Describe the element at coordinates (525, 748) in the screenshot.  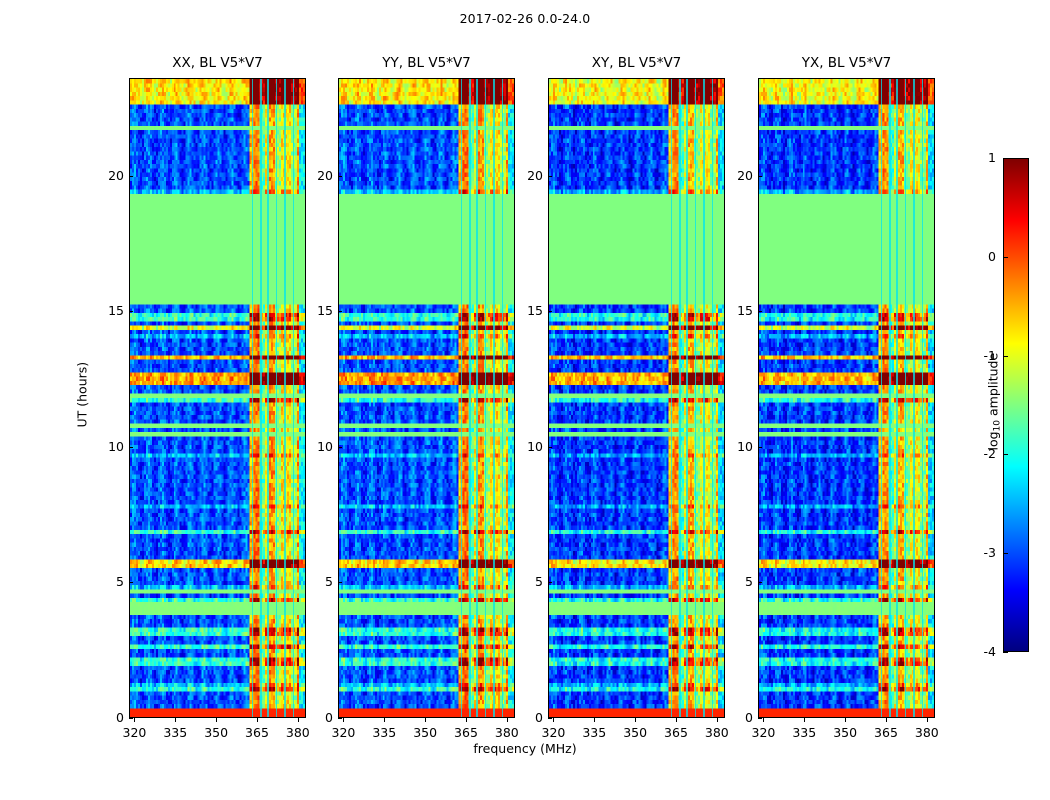
I see `x-axis-label: frequency (MHz)` at that location.